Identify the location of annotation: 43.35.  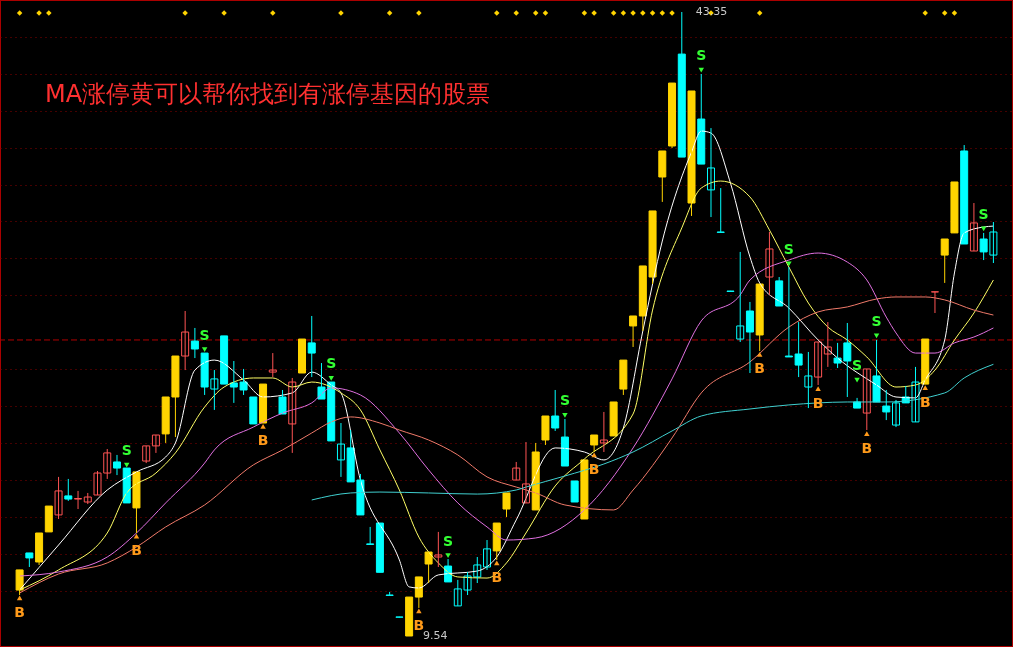
(711, 11).